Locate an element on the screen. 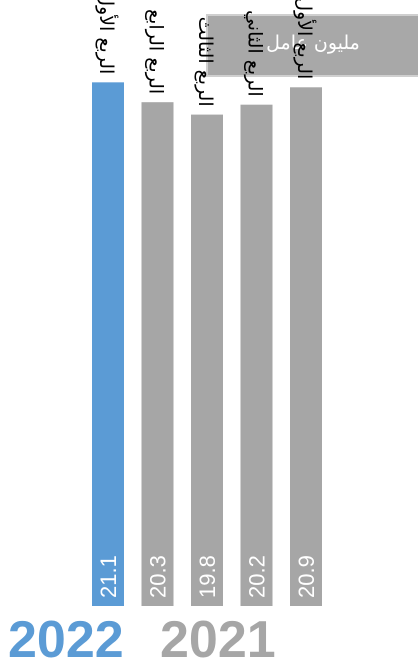 Image resolution: width=420 pixels, height=670 pixels. category-label-1: الربع الأول is located at coordinates (106, 37).